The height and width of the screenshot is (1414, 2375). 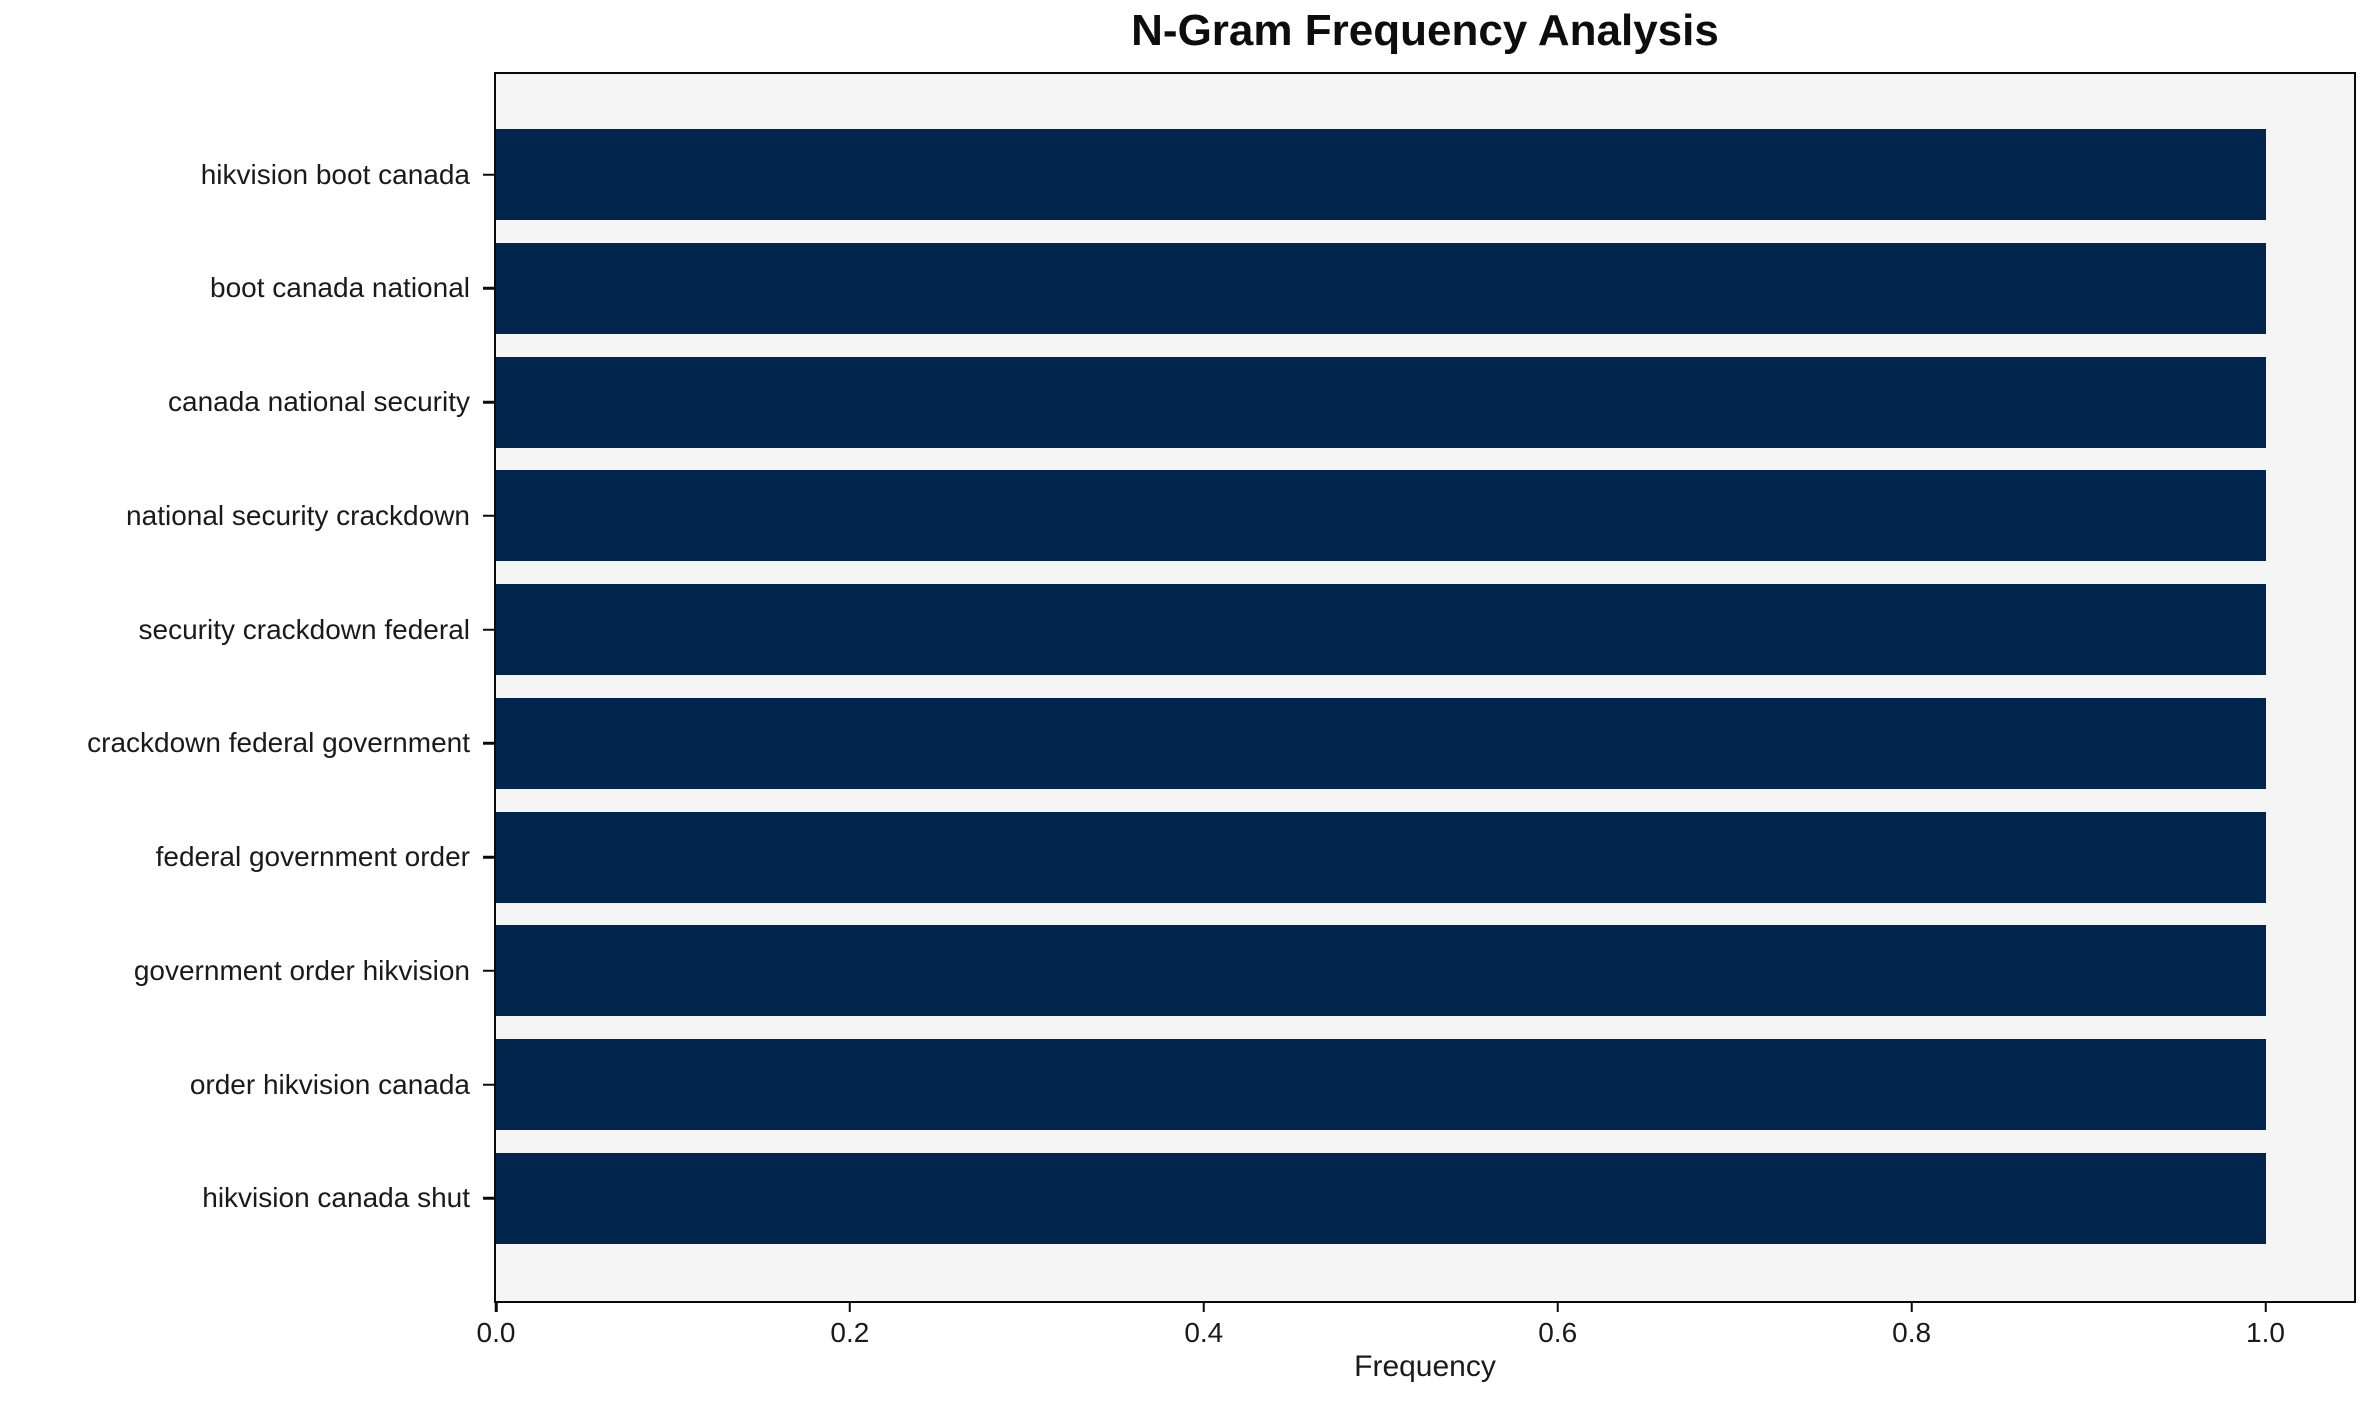 What do you see at coordinates (335, 174) in the screenshot?
I see `y-tick-label: hikvision boot canada` at bounding box center [335, 174].